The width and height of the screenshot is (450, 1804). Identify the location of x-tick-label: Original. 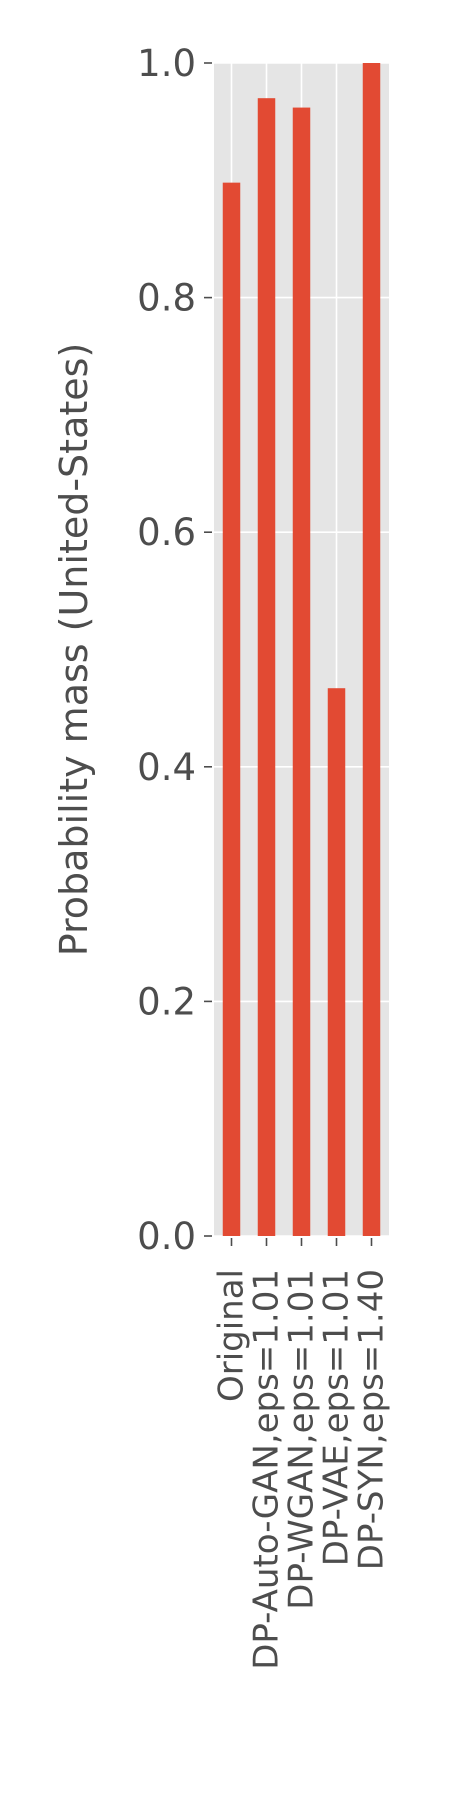
(232, 1335).